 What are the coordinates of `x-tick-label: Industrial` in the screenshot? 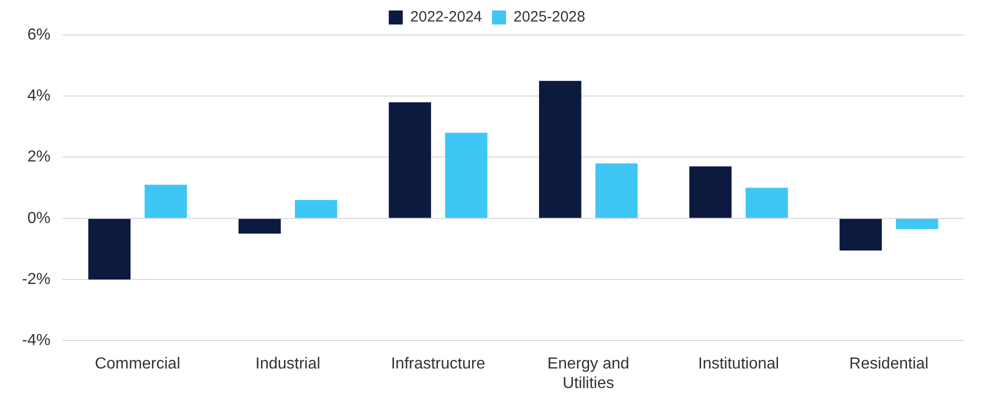 It's located at (287, 364).